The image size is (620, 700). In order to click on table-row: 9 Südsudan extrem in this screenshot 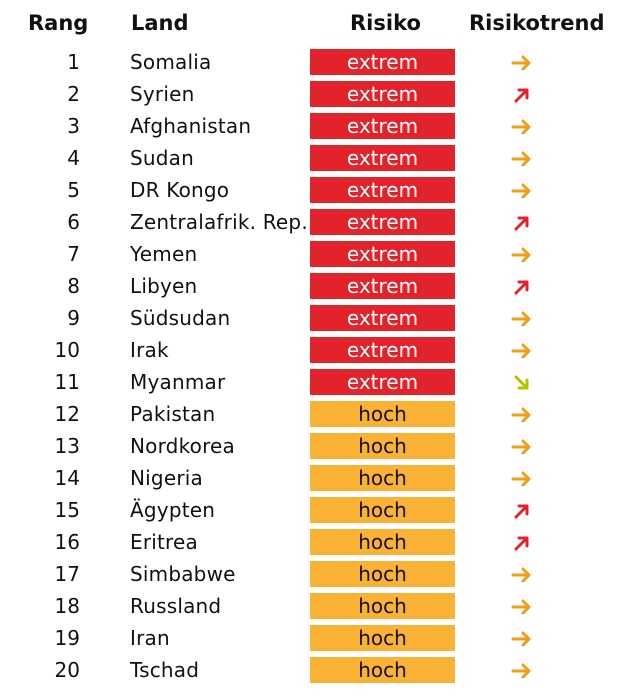, I will do `click(310, 319)`.